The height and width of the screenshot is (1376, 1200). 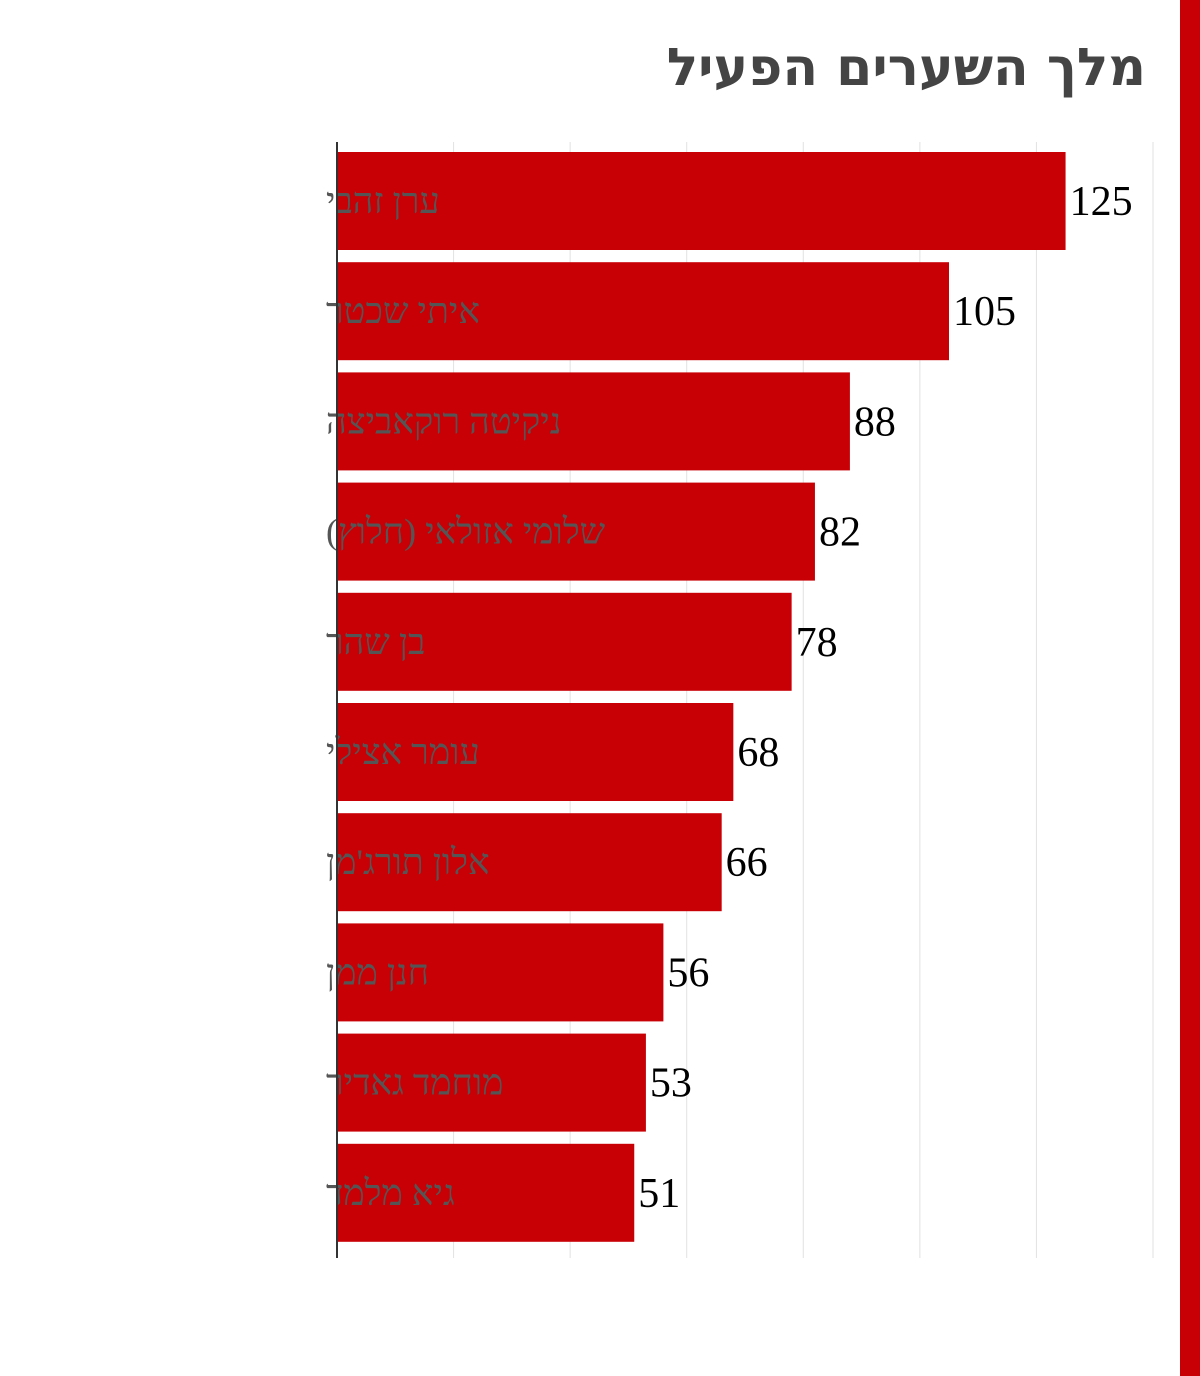 What do you see at coordinates (443, 421) in the screenshot?
I see `category-label: ניקיטה רוקאביצה` at bounding box center [443, 421].